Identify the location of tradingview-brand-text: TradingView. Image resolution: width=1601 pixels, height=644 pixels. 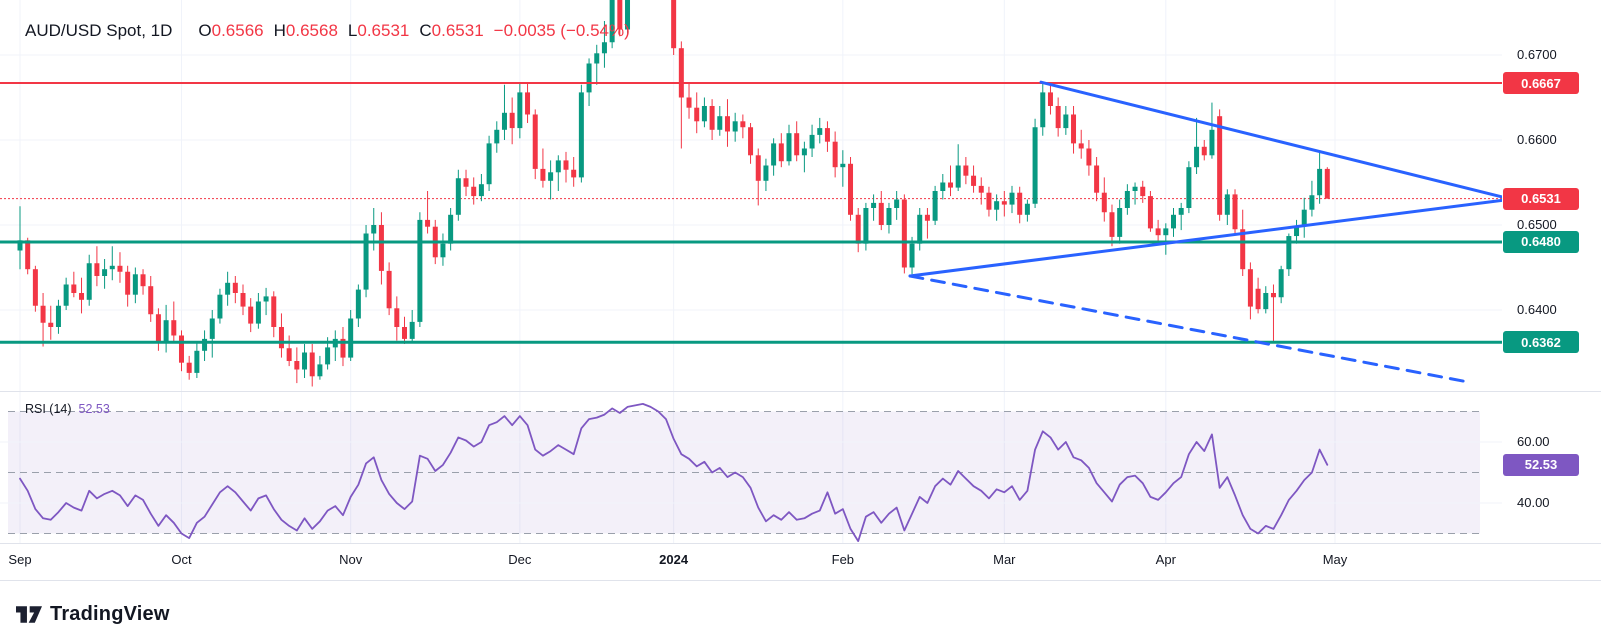
(110, 614).